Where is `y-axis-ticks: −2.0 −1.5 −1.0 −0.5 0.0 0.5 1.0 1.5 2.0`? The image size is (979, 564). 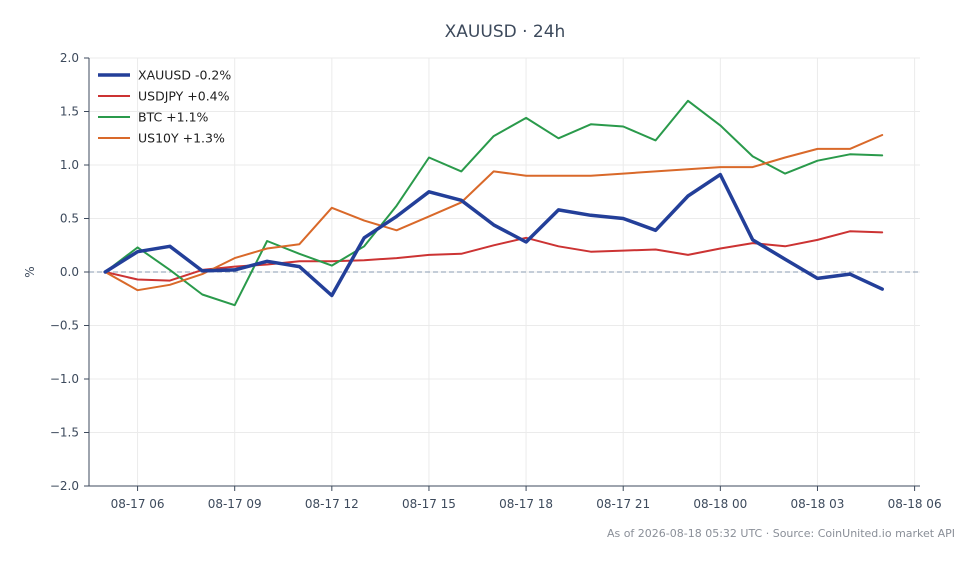
y-axis-ticks: −2.0 −1.5 −1.0 −0.5 0.0 0.5 1.0 1.5 2.0 is located at coordinates (69, 272).